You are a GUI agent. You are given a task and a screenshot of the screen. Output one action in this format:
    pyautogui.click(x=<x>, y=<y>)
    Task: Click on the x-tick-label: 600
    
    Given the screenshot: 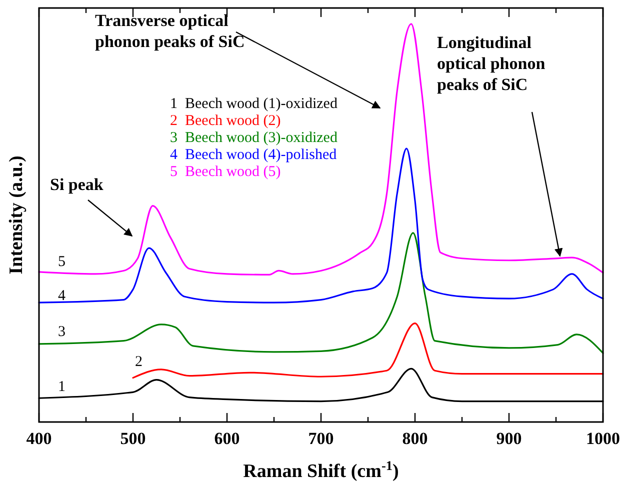 What is the action you would take?
    pyautogui.click(x=227, y=438)
    